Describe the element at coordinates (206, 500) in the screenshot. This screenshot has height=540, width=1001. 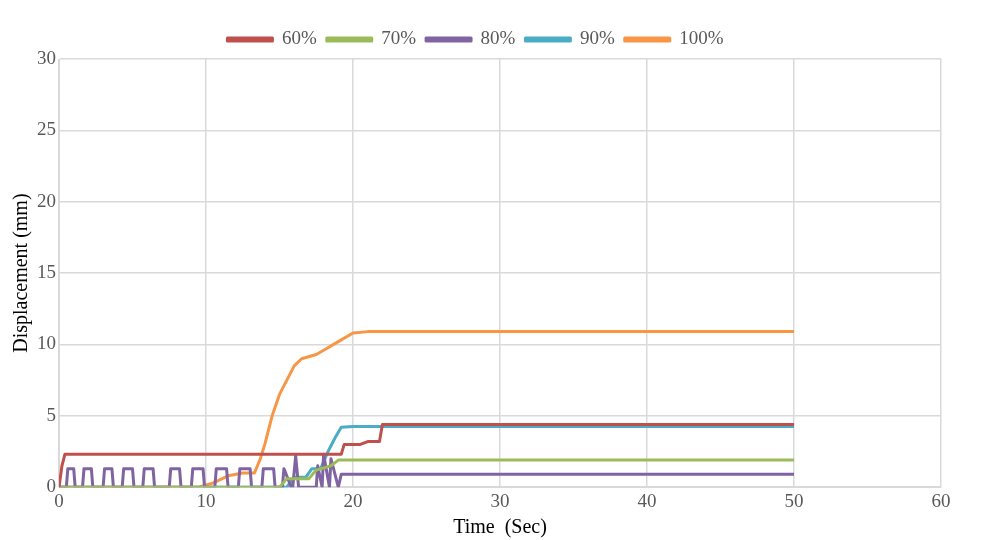
I see `x-tick-label: 10` at that location.